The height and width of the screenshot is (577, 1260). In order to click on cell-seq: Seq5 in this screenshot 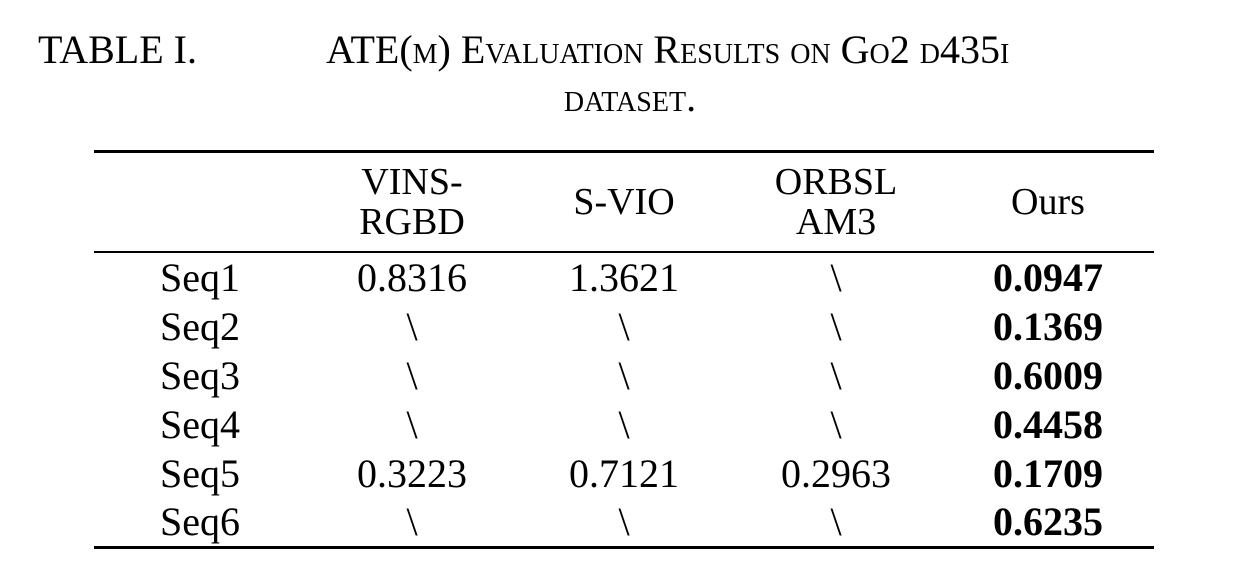, I will do `click(200, 473)`.